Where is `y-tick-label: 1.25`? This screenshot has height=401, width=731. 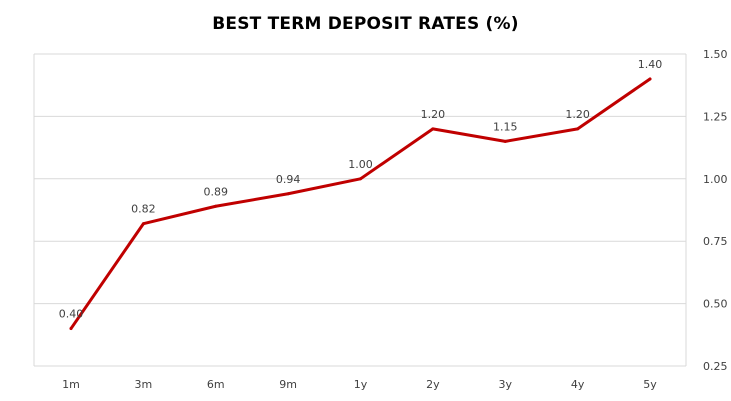
y-tick-label: 1.25 is located at coordinates (715, 116).